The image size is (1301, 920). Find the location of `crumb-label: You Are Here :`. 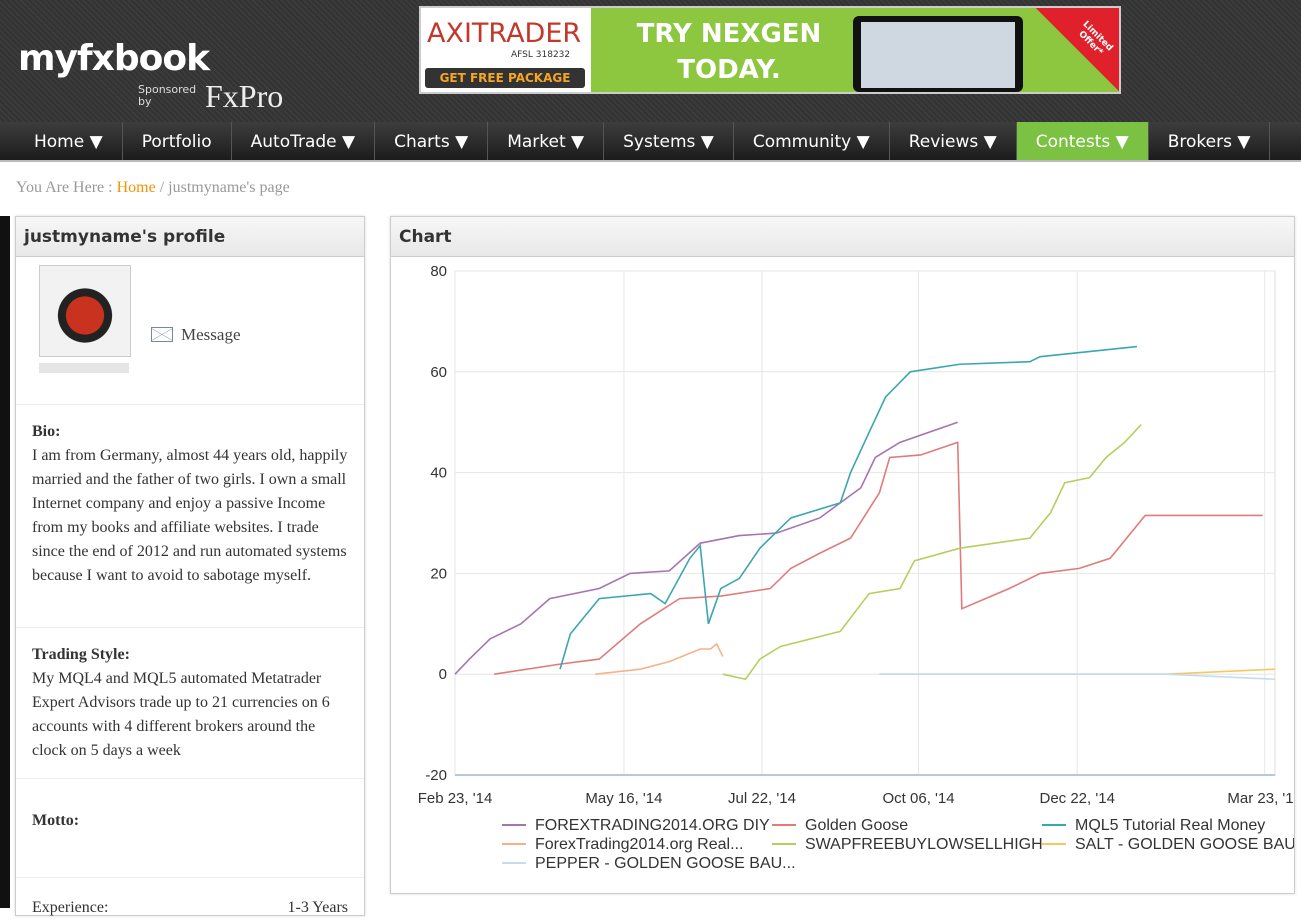

crumb-label: You Are Here : is located at coordinates (64, 187).